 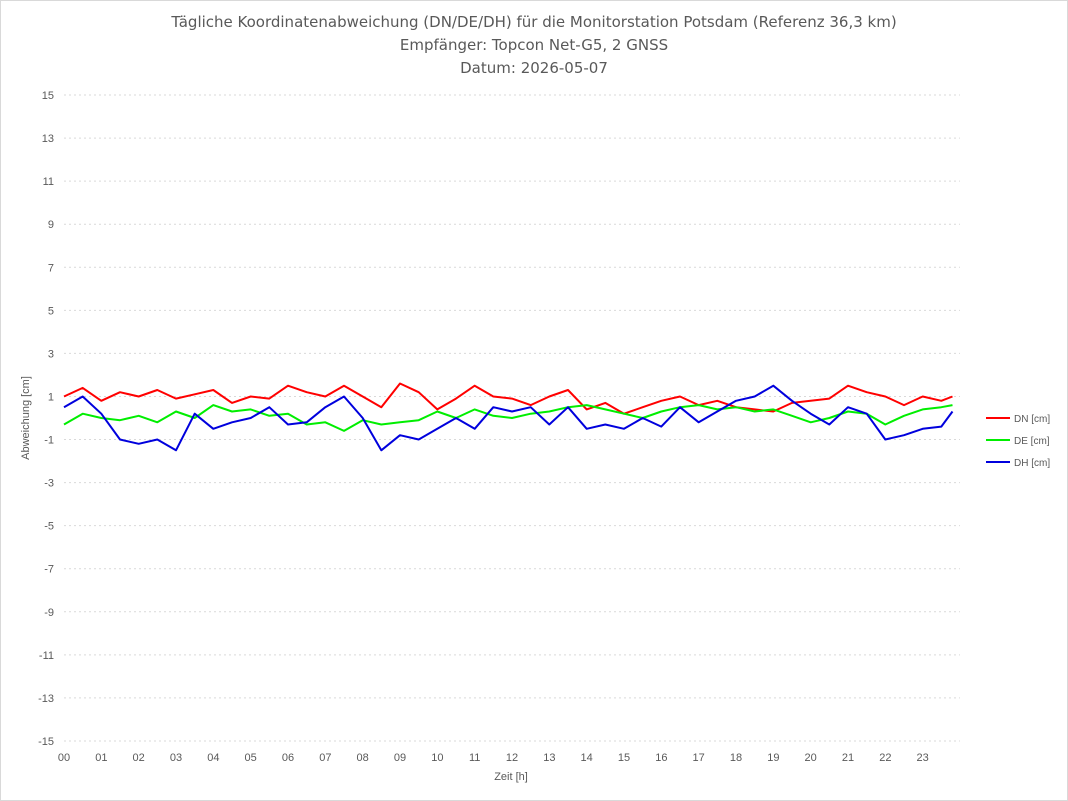 I want to click on x-tick-label: 16, so click(x=661, y=758).